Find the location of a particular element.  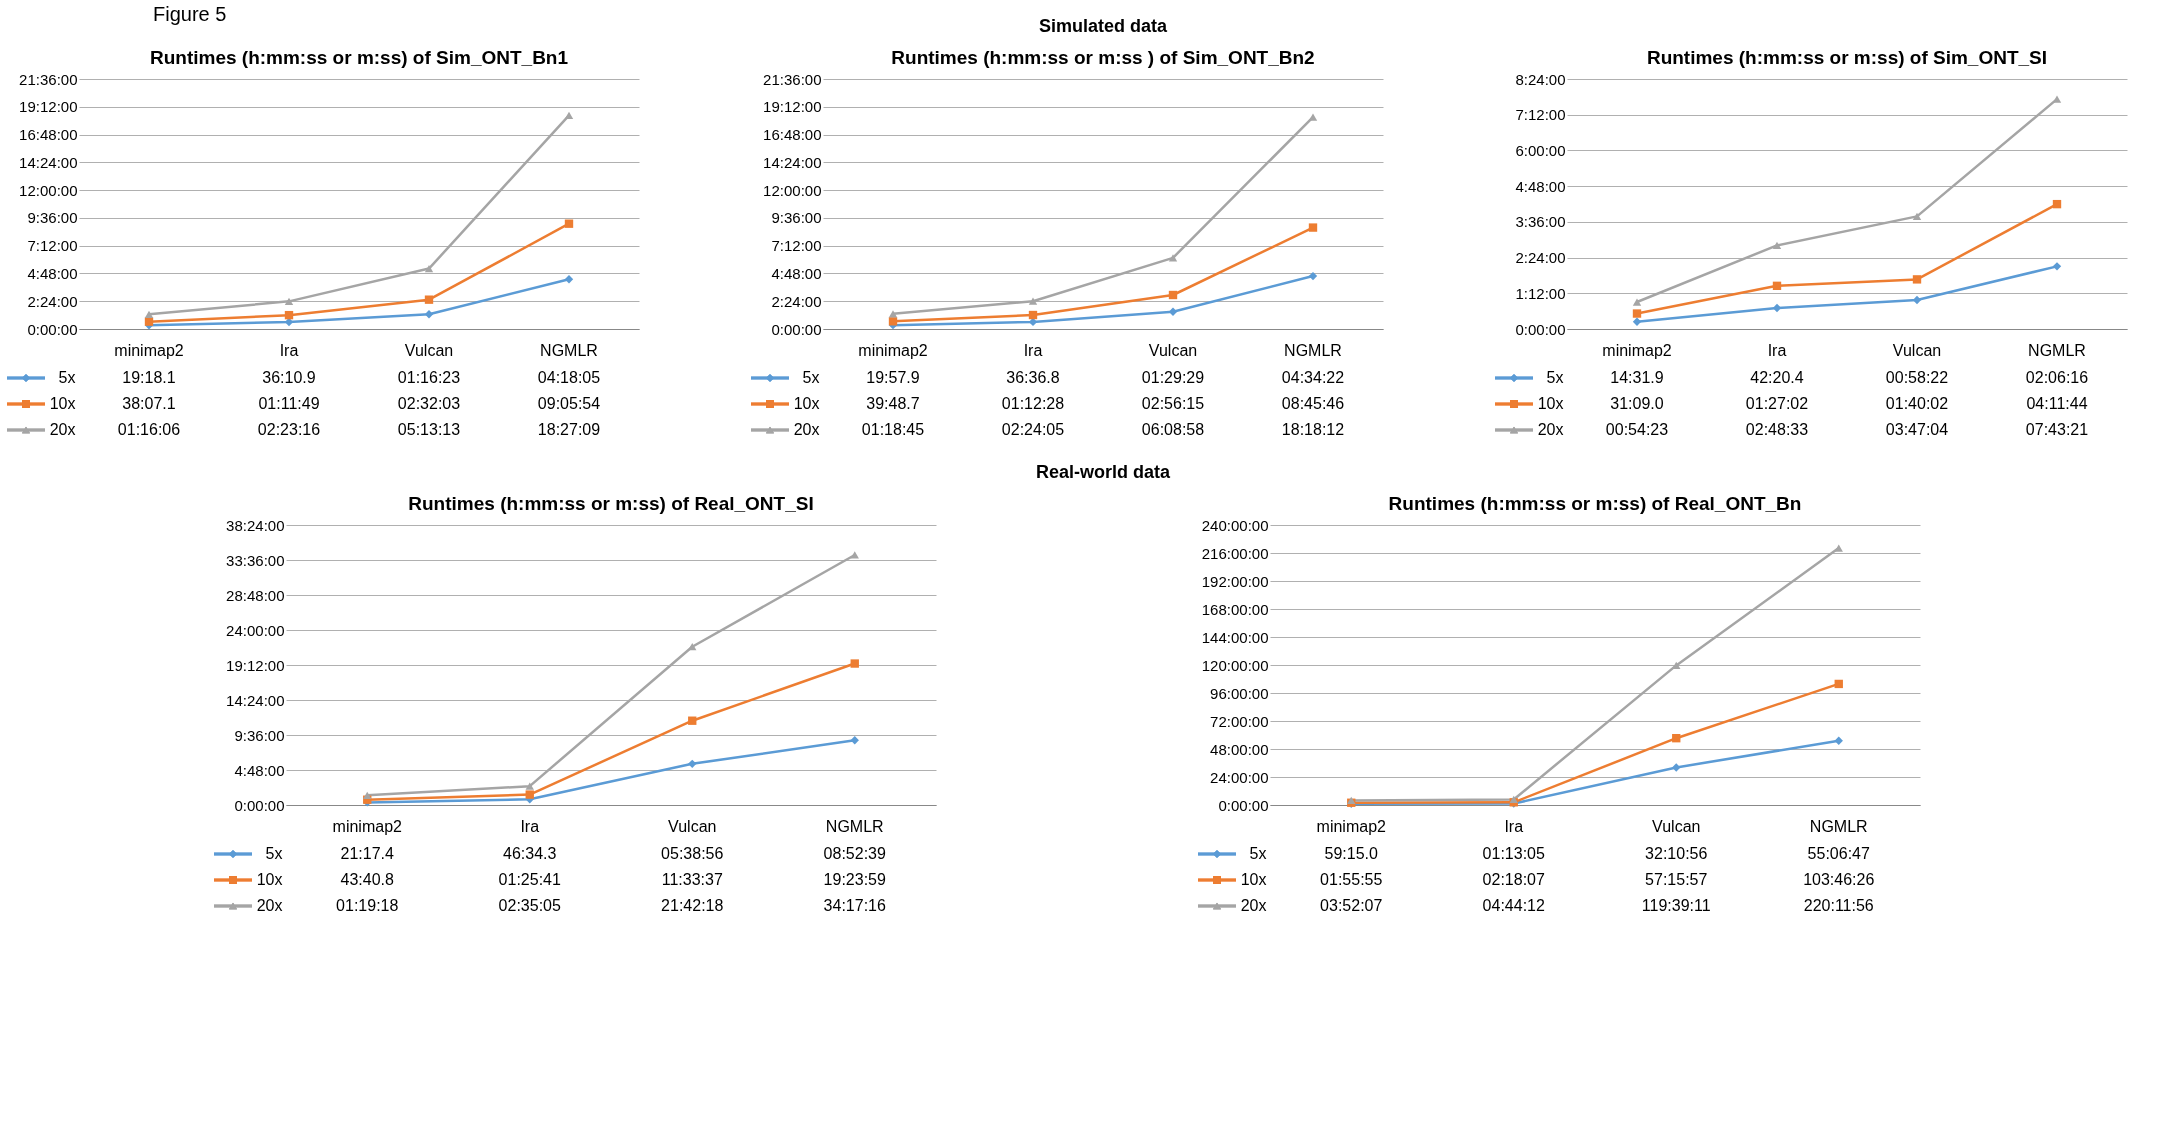

chart-title: Runtimes (h:mm:ss or m:ss) of Sim_ONT_SI is located at coordinates (1847, 57).